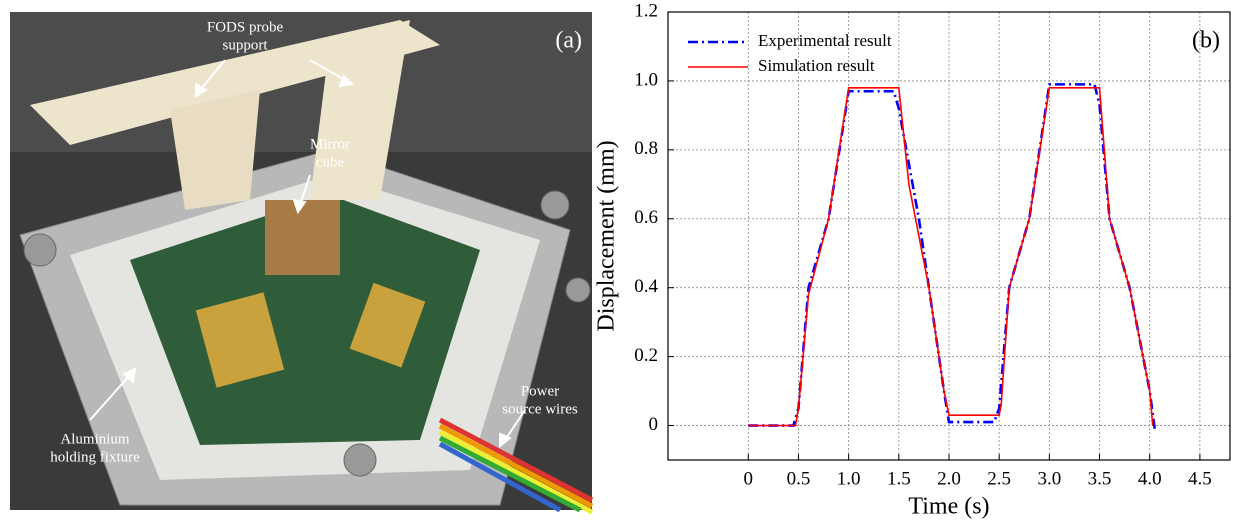  What do you see at coordinates (516, 466) in the screenshot?
I see `ribbon-wires` at bounding box center [516, 466].